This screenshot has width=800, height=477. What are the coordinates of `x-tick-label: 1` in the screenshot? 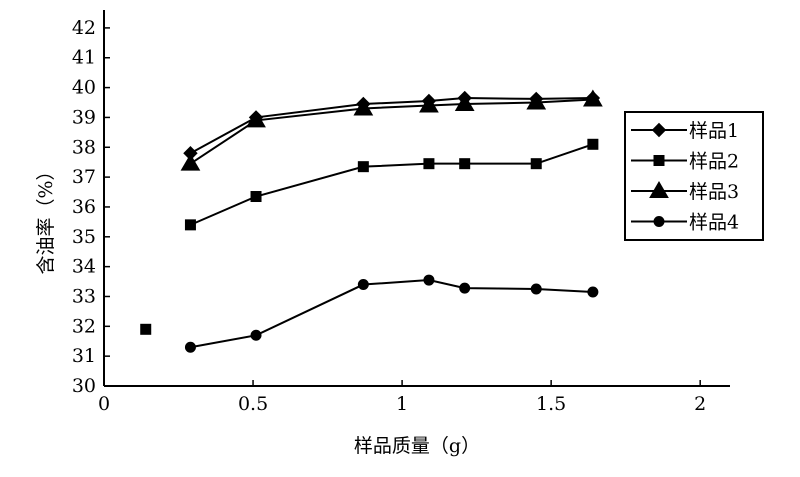 It's located at (402, 404).